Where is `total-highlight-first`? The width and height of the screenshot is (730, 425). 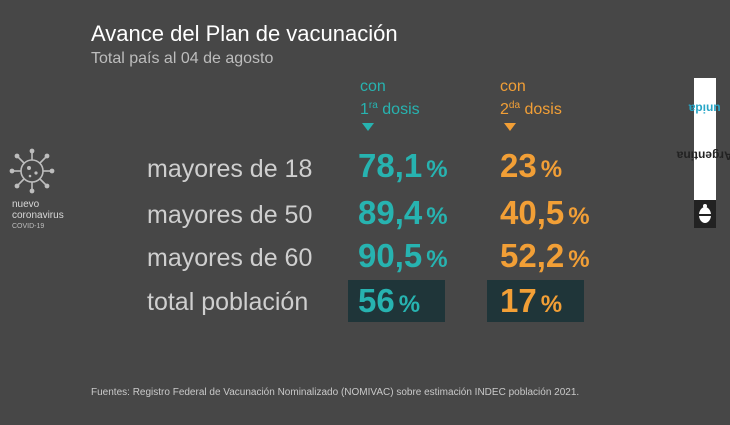 total-highlight-first is located at coordinates (396, 301).